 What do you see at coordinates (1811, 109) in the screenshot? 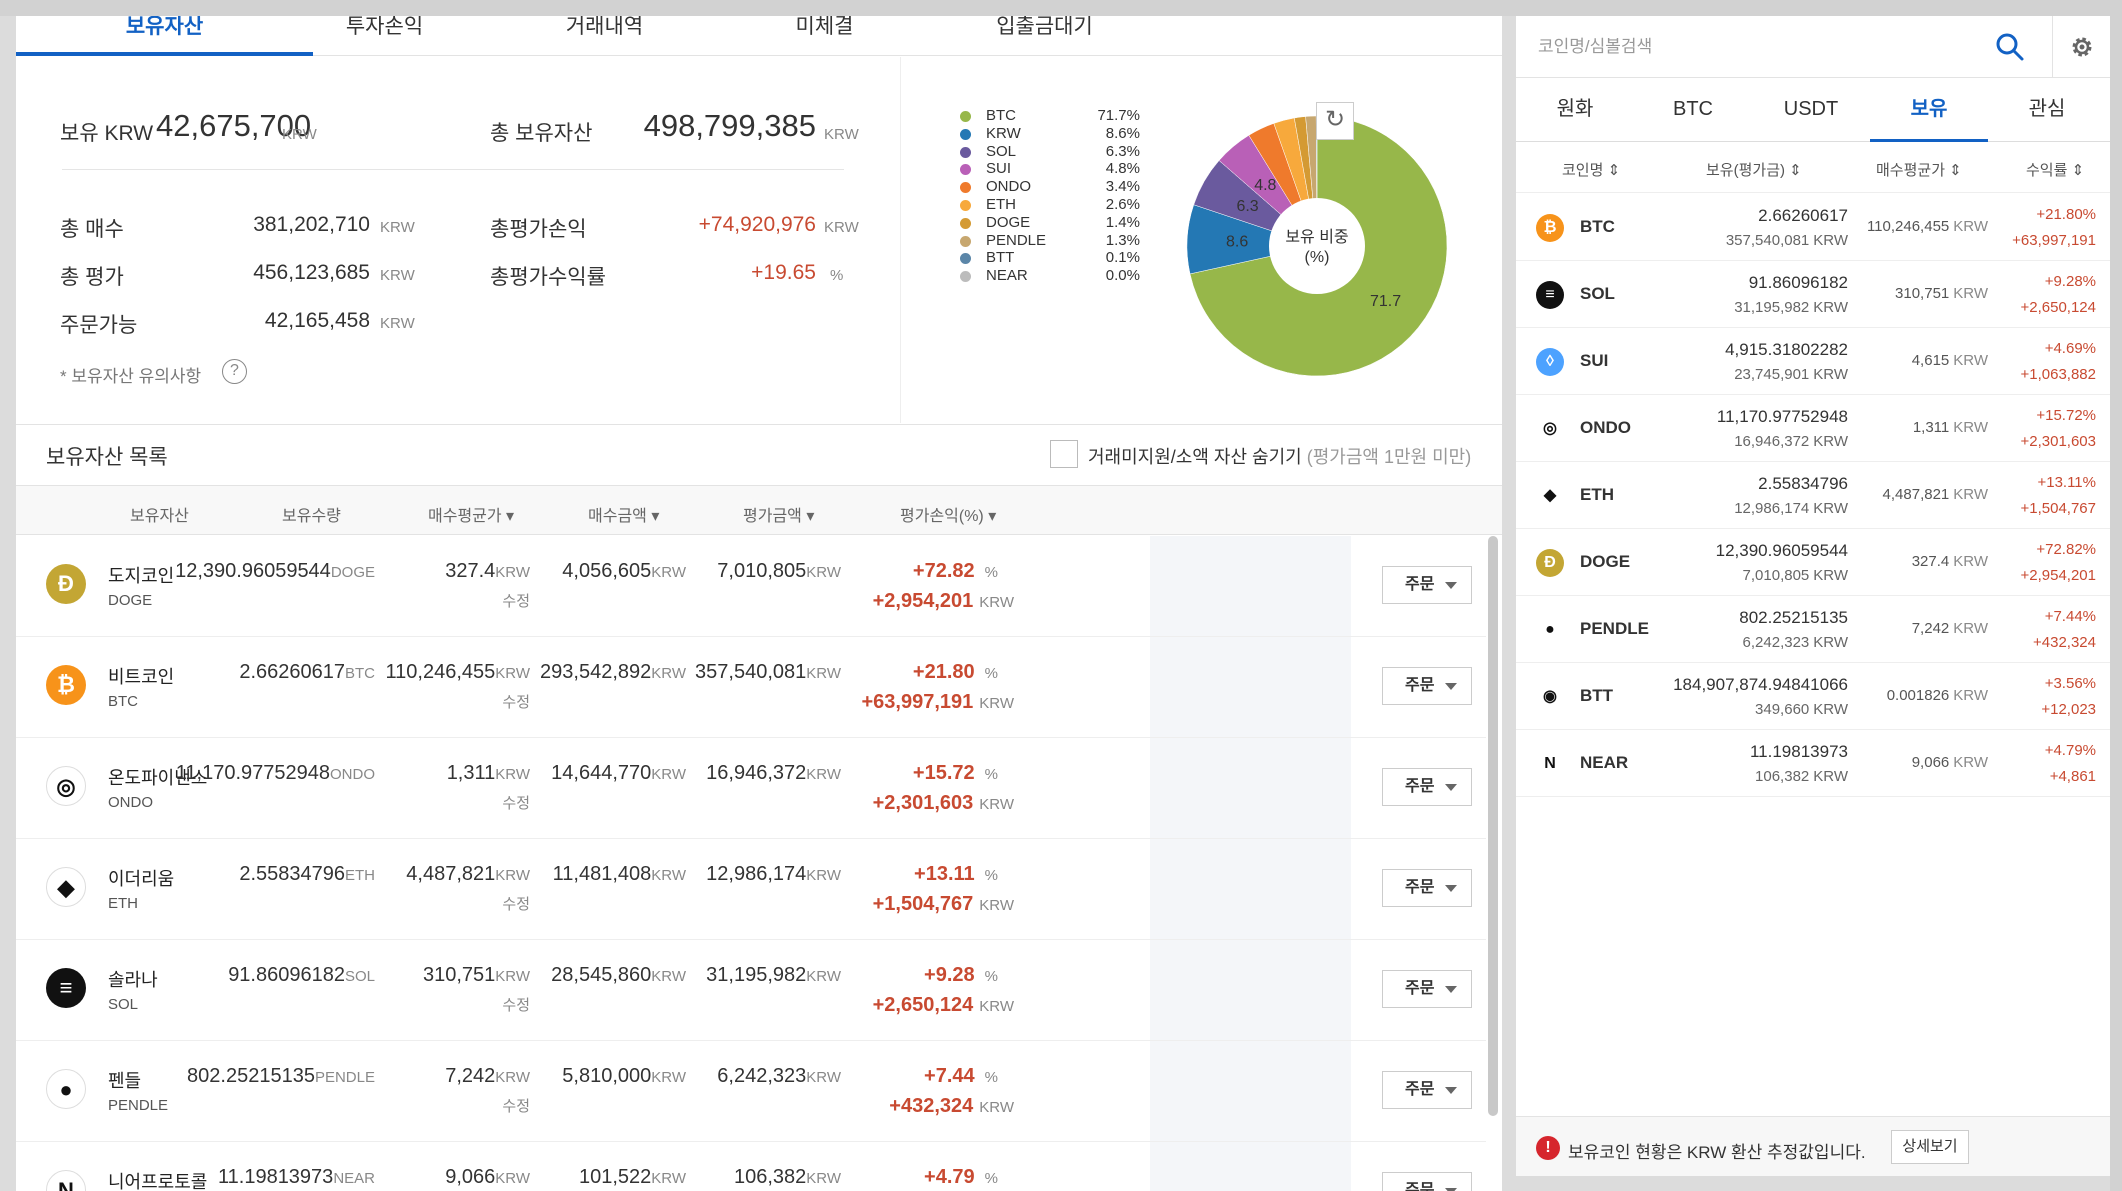
I see `tab-usdt: USDT` at bounding box center [1811, 109].